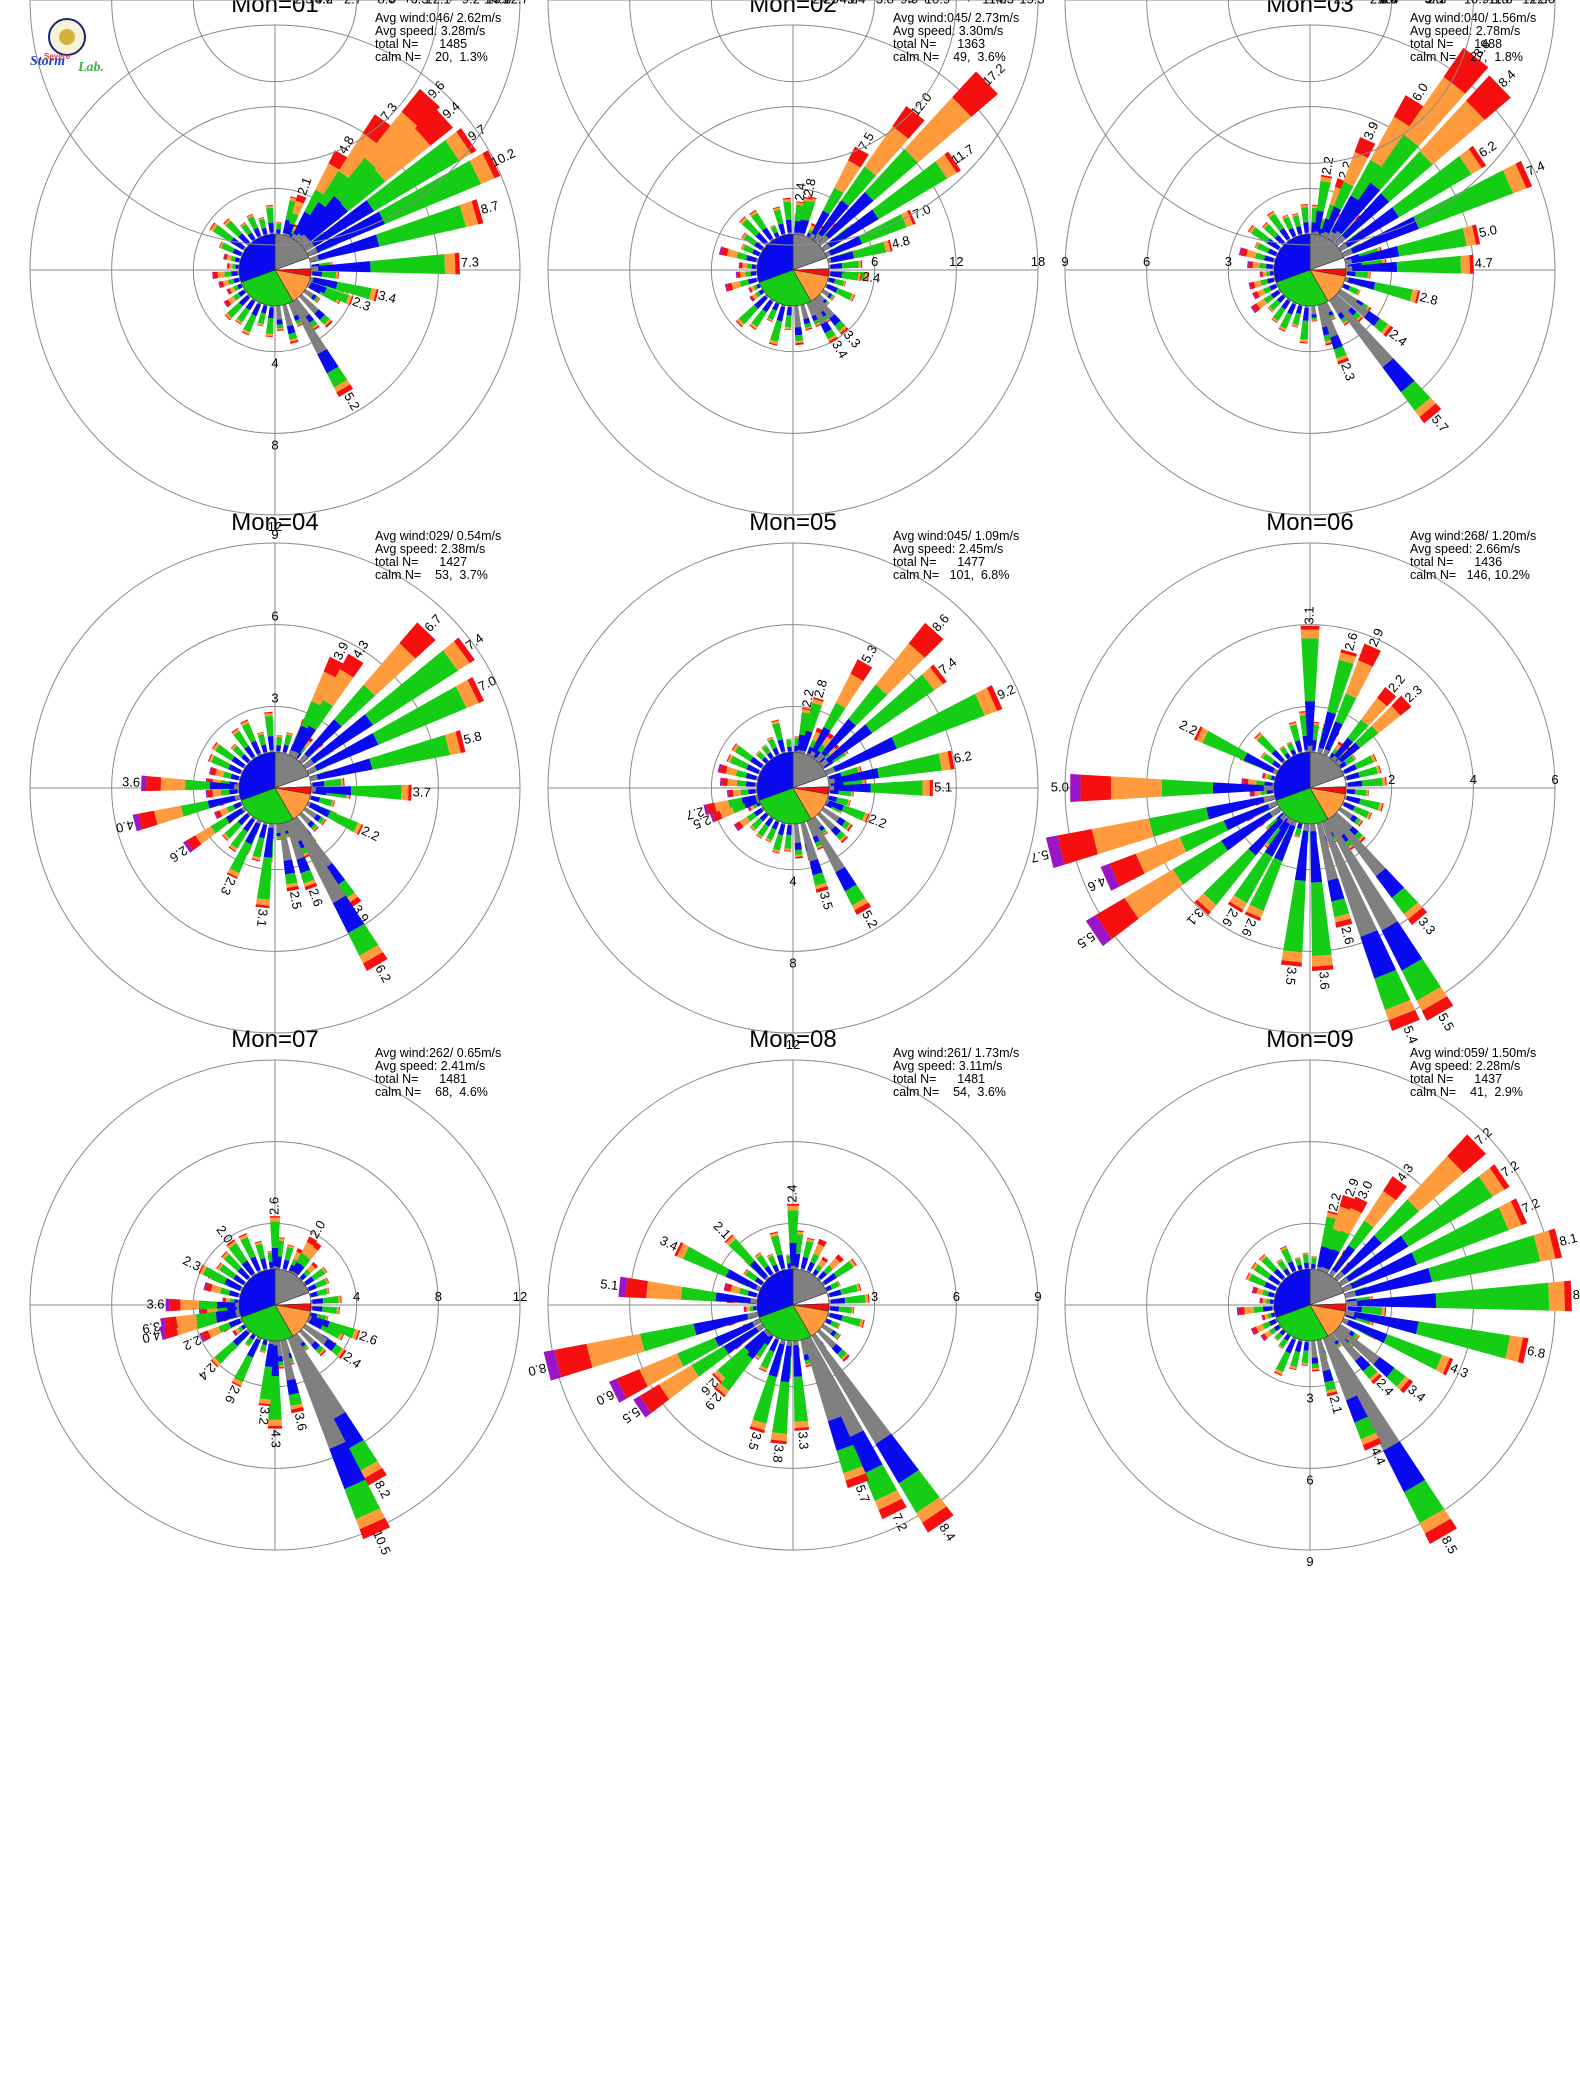 The width and height of the screenshot is (1580, 2090). I want to click on panel-stat-line: Avg speed: 3.59m/s, so click(430, 1).